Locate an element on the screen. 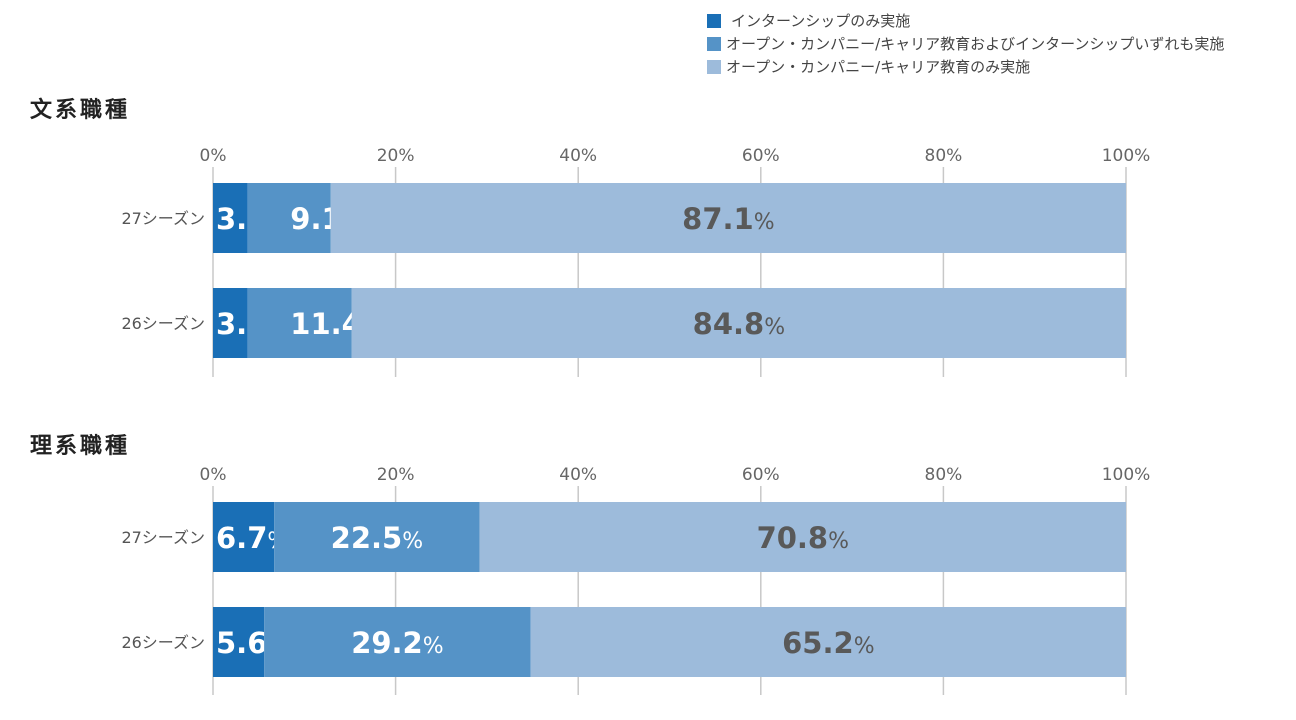 This screenshot has width=1296, height=720. data-label: 29.2% is located at coordinates (397, 643).